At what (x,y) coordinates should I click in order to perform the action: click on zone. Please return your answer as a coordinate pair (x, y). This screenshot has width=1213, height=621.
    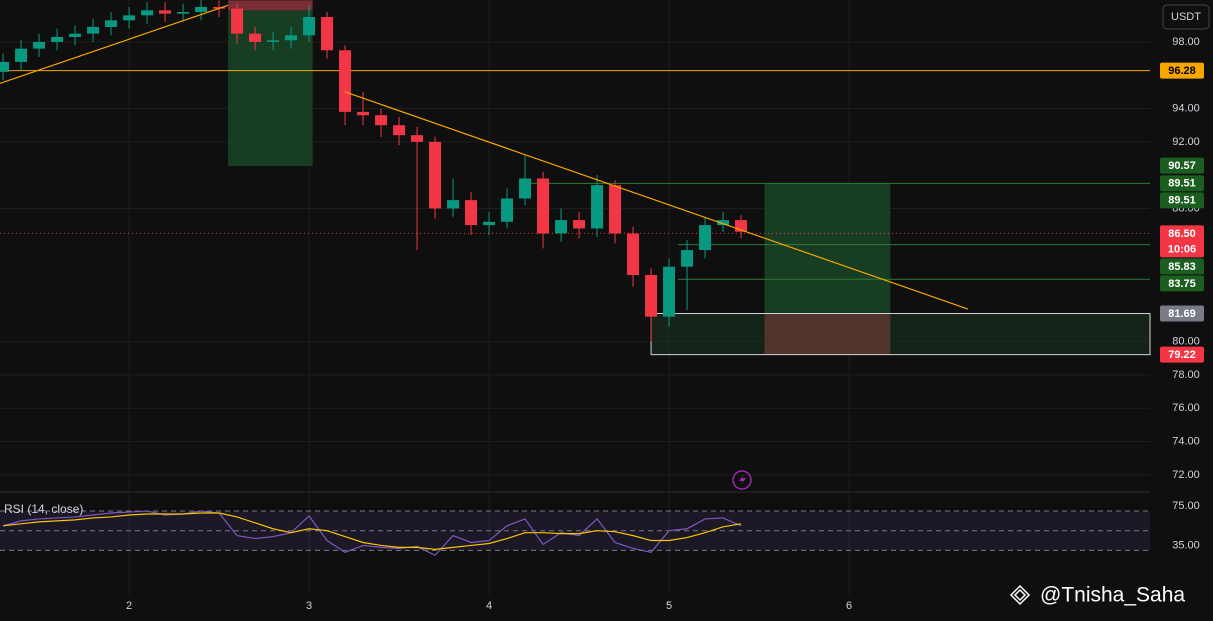
    Looking at the image, I should click on (900, 334).